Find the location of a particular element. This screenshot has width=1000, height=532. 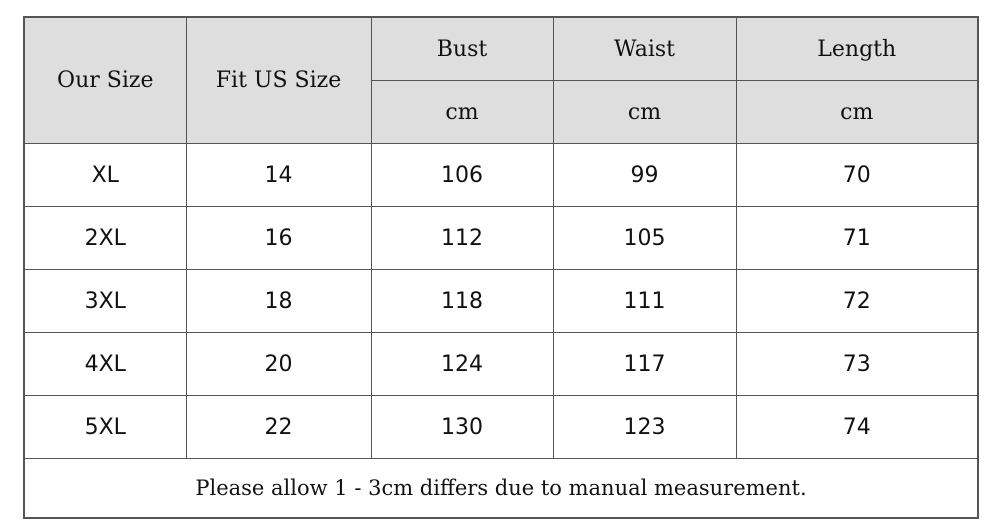

table-row: 2XL 16 112 105 71 is located at coordinates (501, 238).